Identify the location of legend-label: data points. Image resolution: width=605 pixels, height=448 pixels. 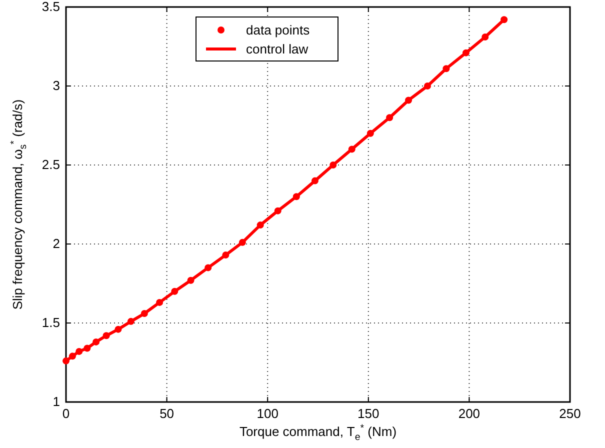
(278, 30).